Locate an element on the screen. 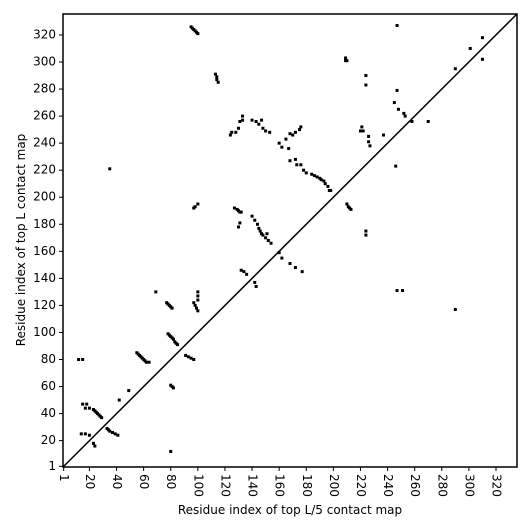 The height and width of the screenshot is (531, 531). y-tick-label: 160 is located at coordinates (44, 251).